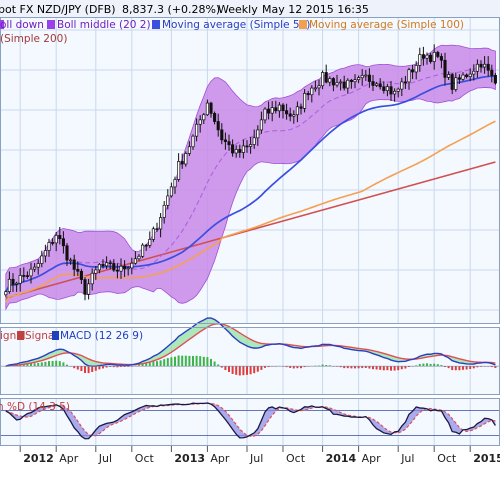 The image size is (500, 493). I want to click on header-bar, so click(250, 8).